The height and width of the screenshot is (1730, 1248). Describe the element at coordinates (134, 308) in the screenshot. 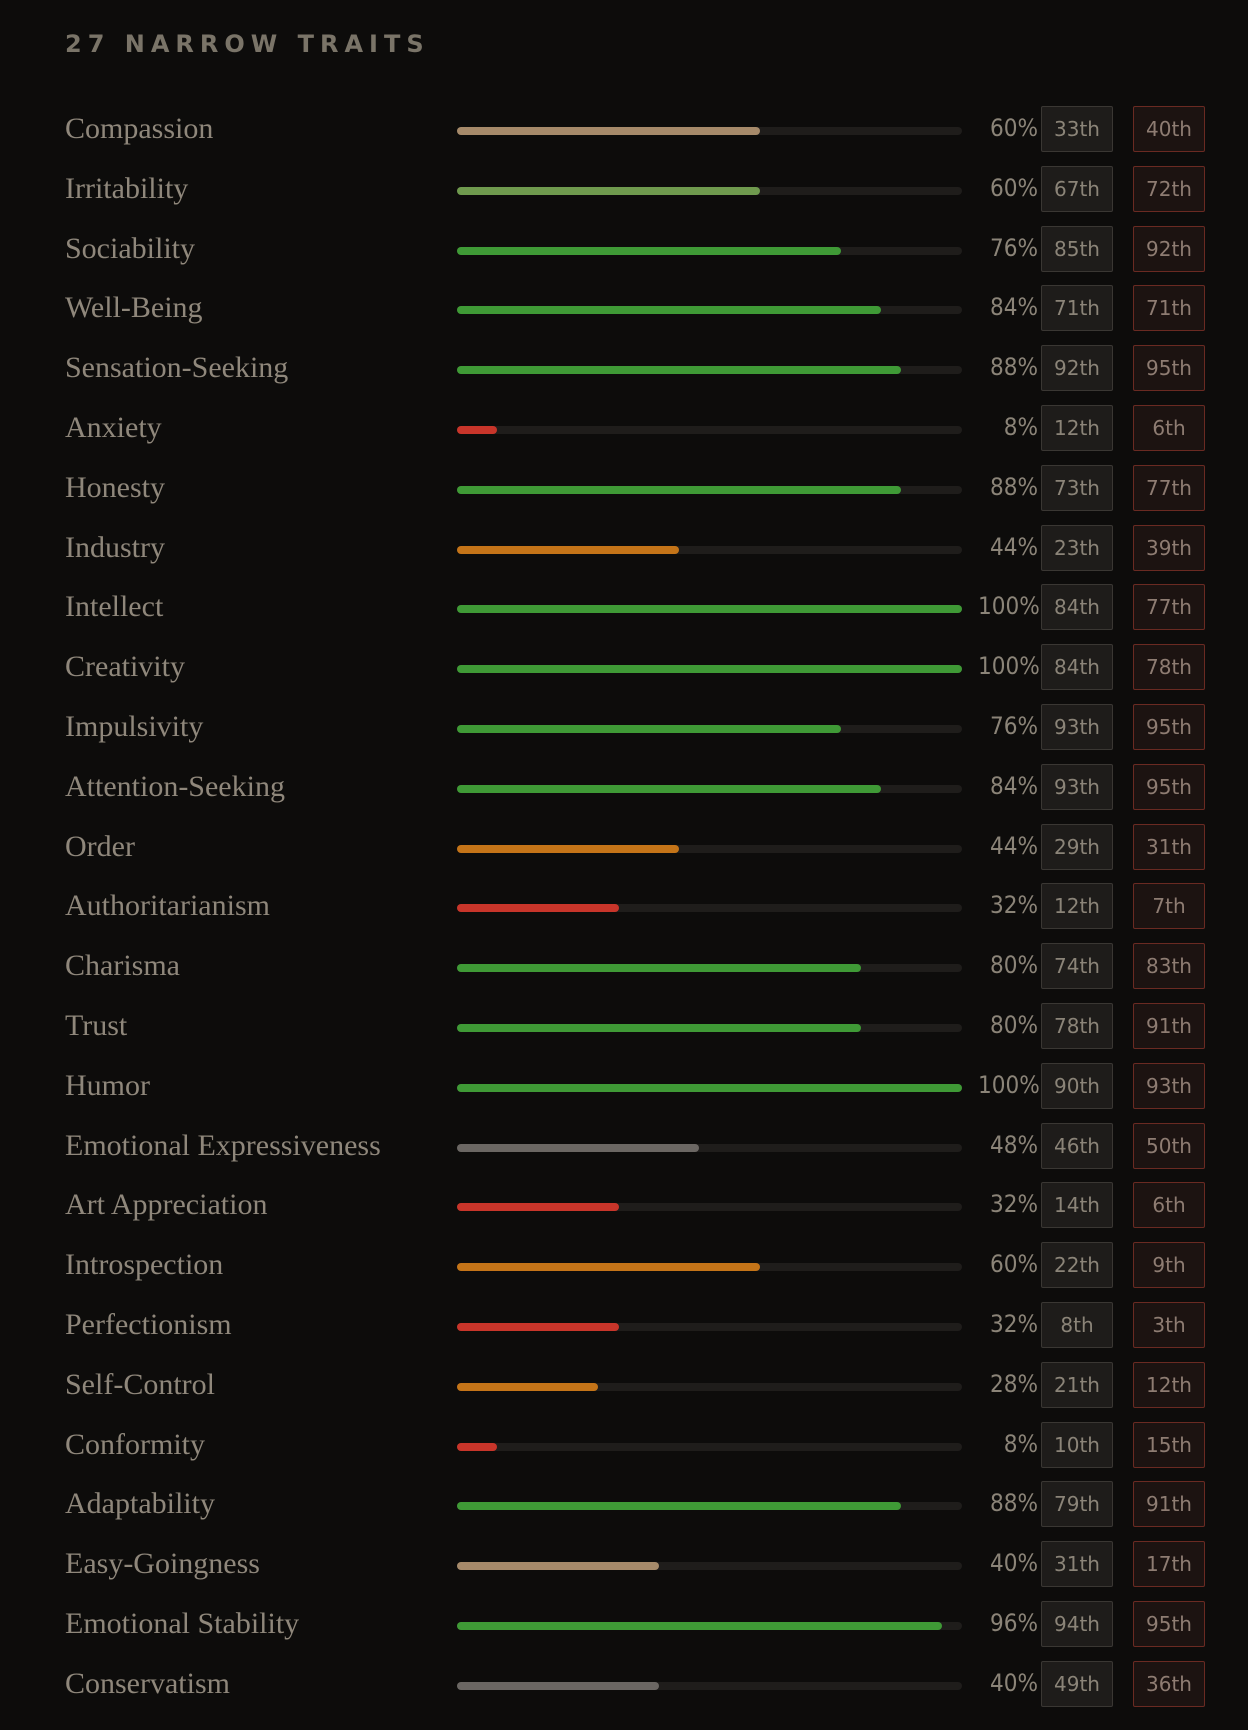

I see `trait-label: Well-Being` at that location.